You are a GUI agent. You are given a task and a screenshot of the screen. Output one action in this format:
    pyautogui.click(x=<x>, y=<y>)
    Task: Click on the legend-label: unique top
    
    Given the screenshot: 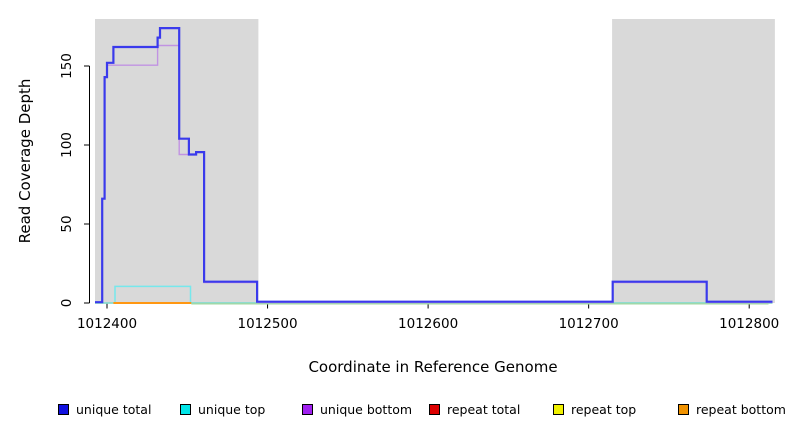 What is the action you would take?
    pyautogui.click(x=232, y=409)
    